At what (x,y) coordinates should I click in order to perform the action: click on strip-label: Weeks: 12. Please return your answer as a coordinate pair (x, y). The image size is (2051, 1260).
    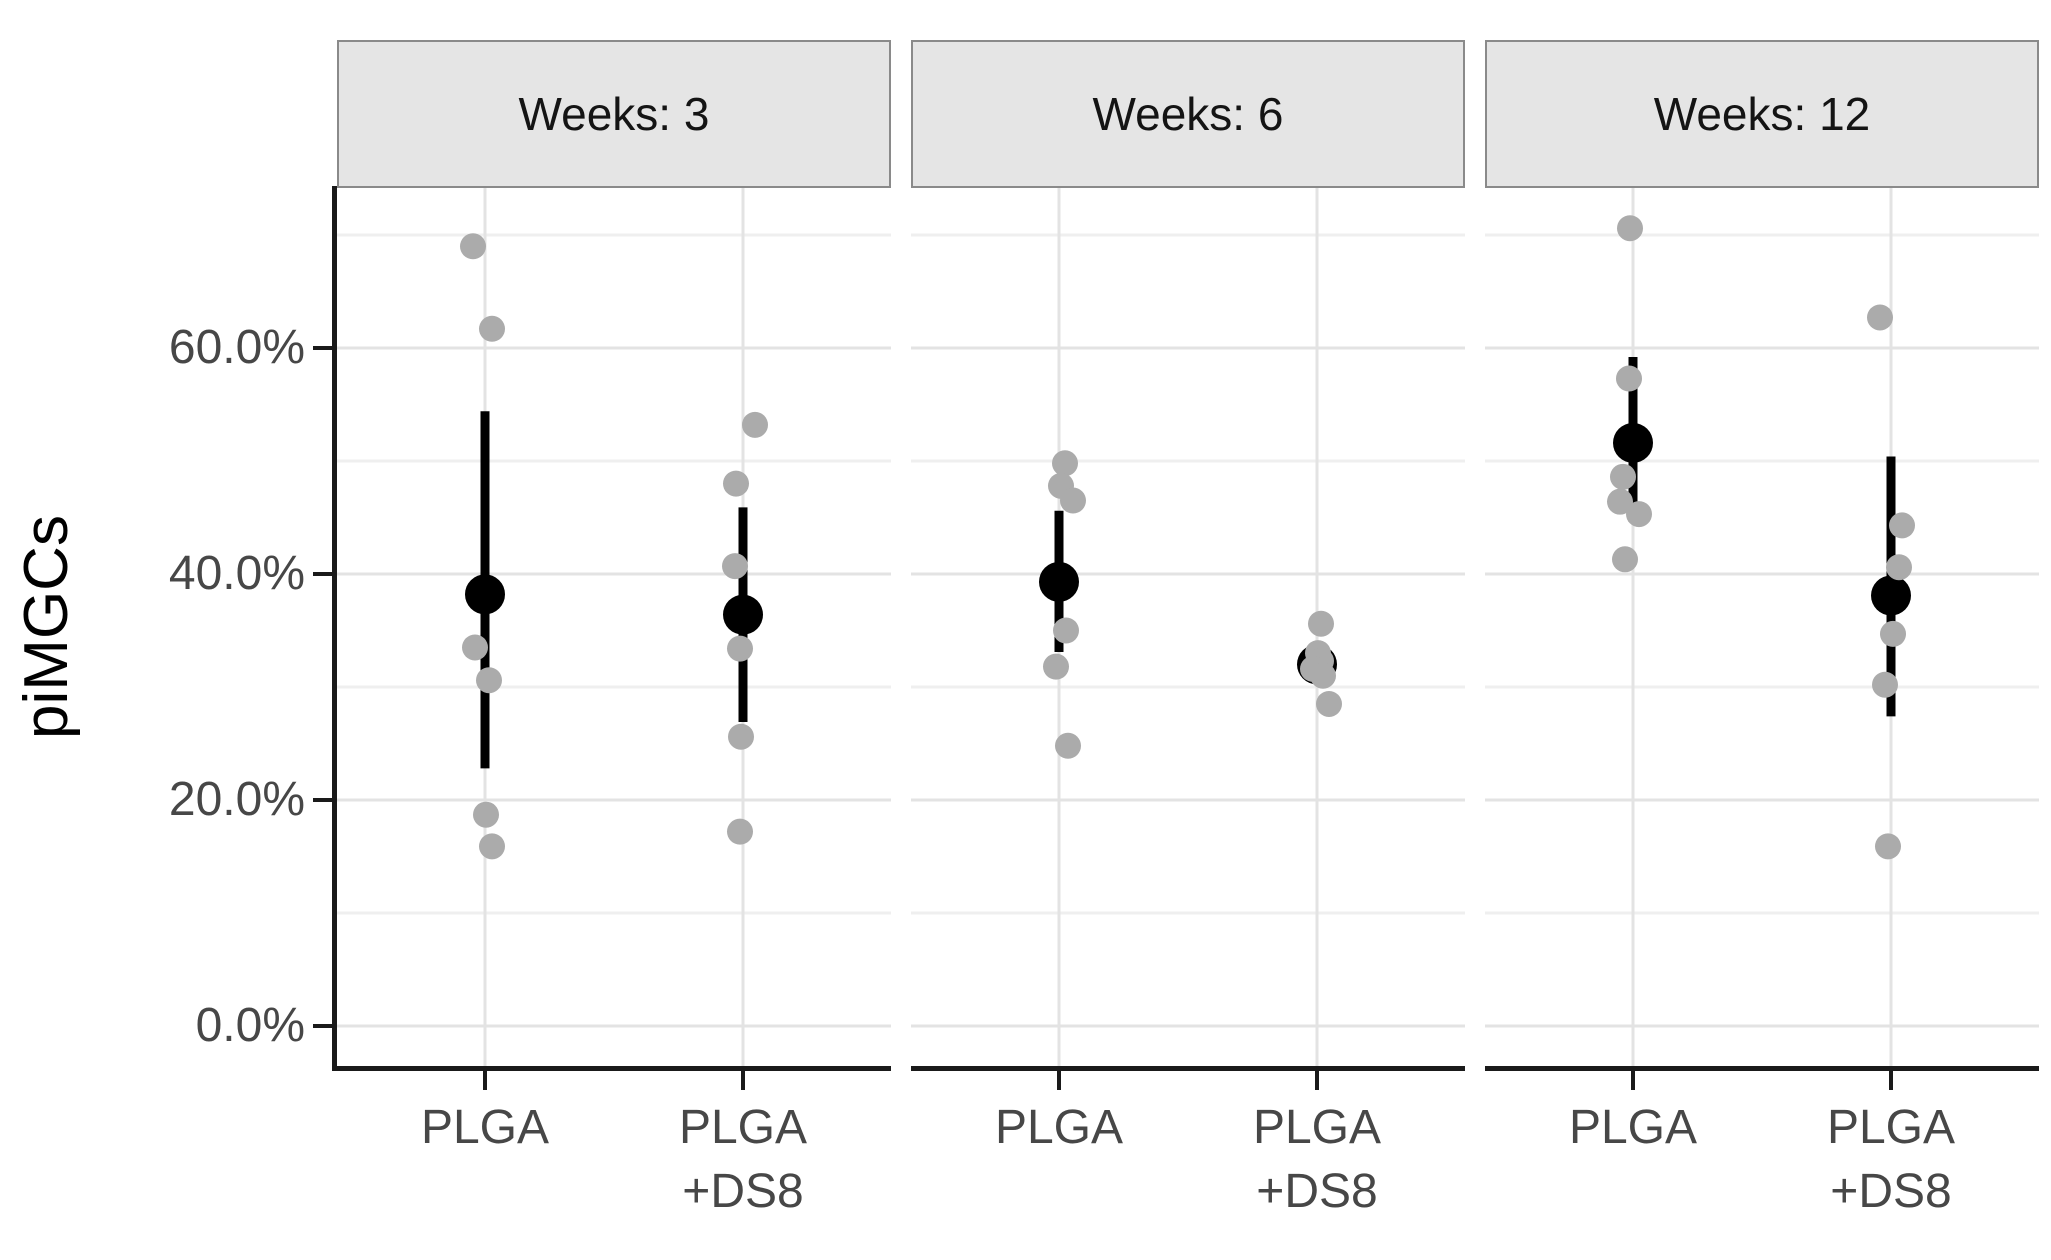
    Looking at the image, I should click on (1762, 114).